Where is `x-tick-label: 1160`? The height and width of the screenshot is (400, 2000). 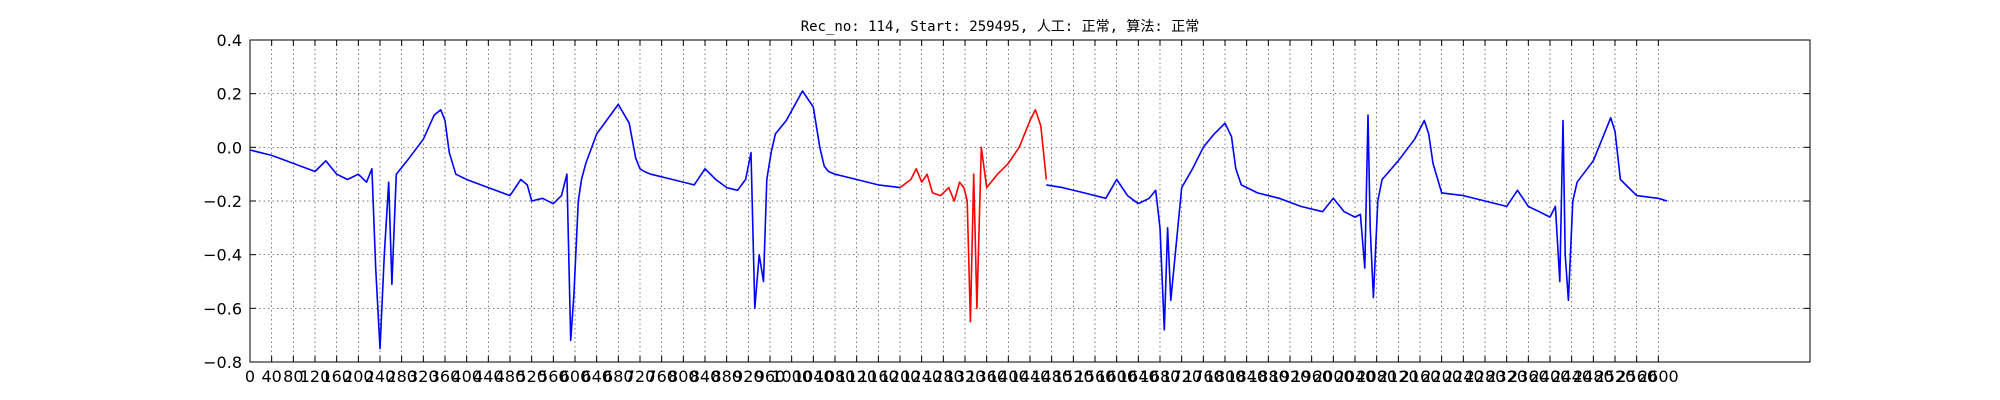 x-tick-label: 1160 is located at coordinates (878, 376).